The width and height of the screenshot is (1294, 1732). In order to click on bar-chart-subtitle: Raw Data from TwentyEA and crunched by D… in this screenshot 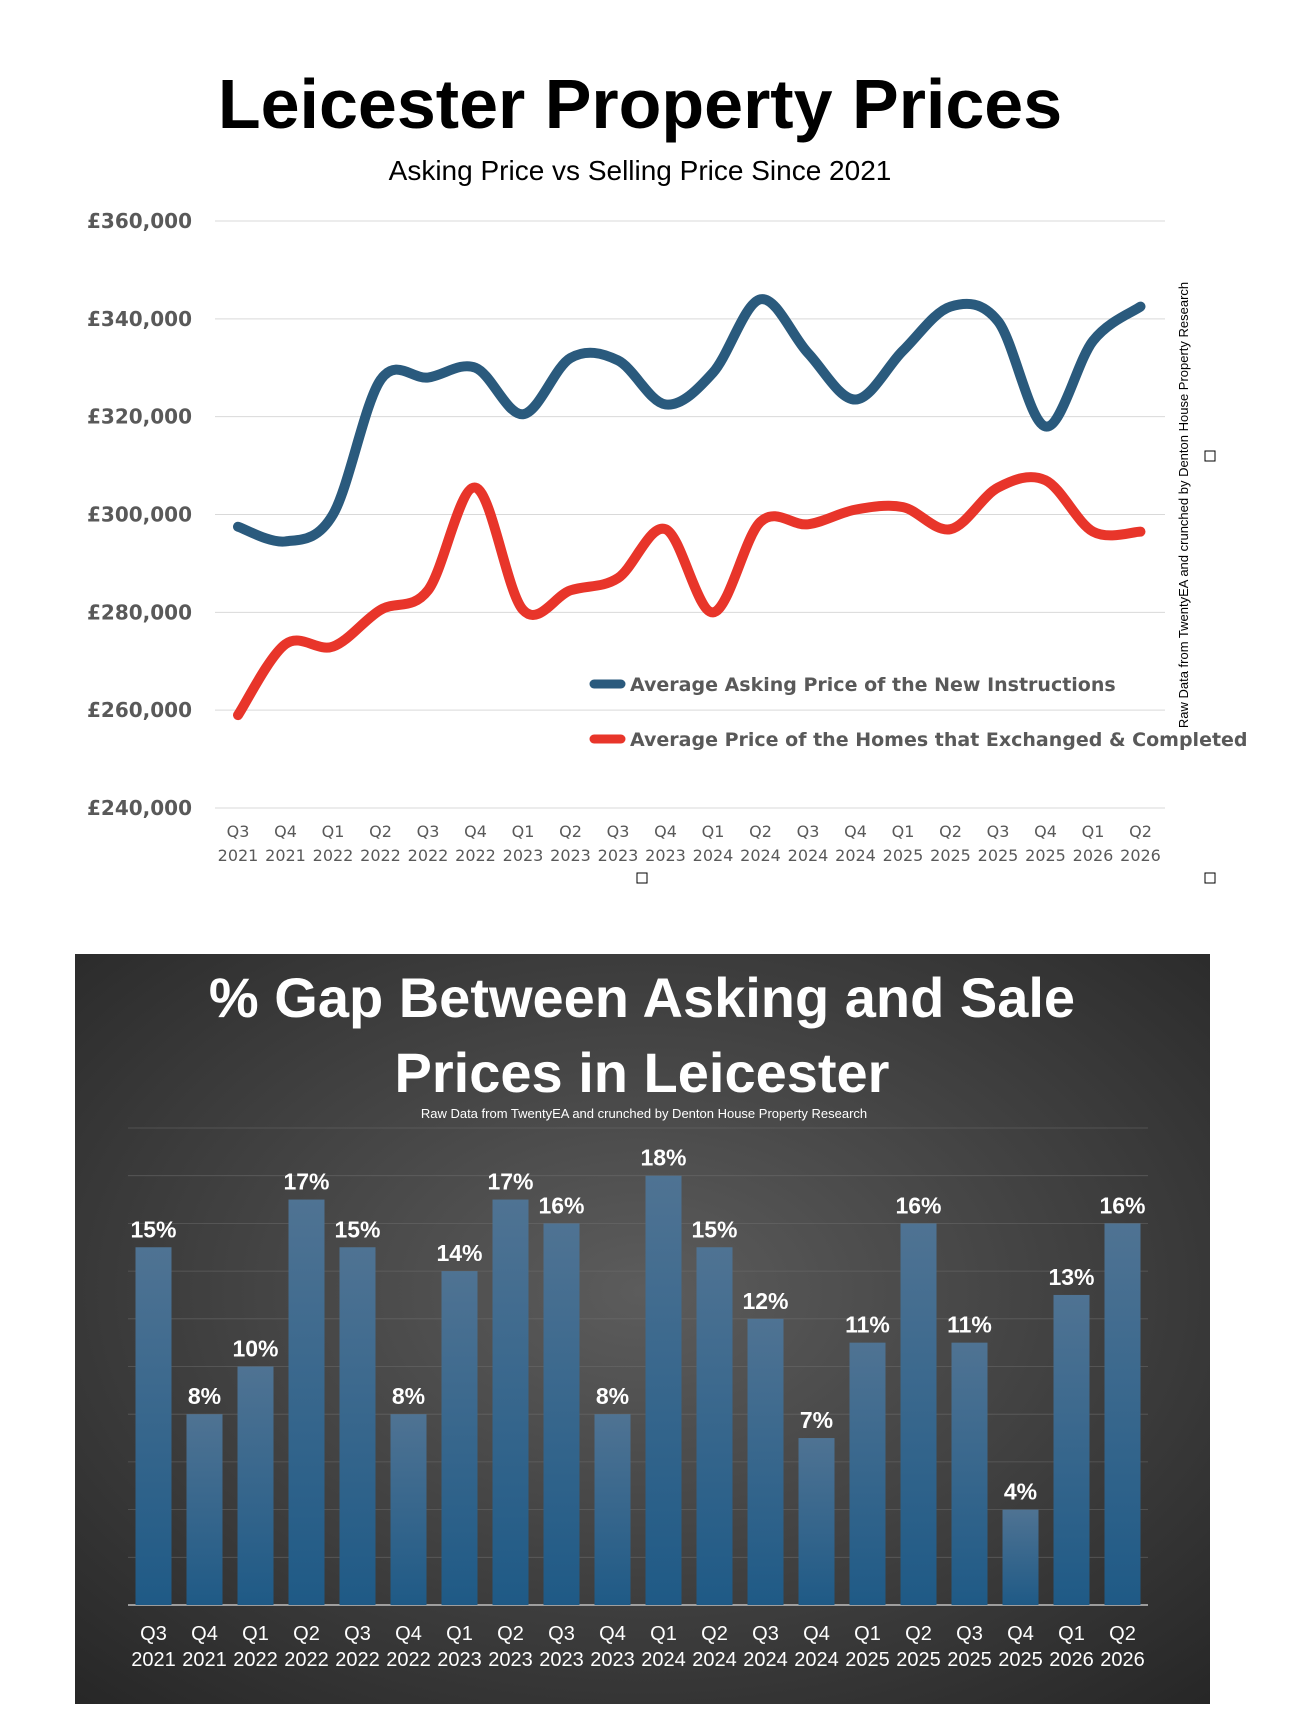, I will do `click(644, 1113)`.